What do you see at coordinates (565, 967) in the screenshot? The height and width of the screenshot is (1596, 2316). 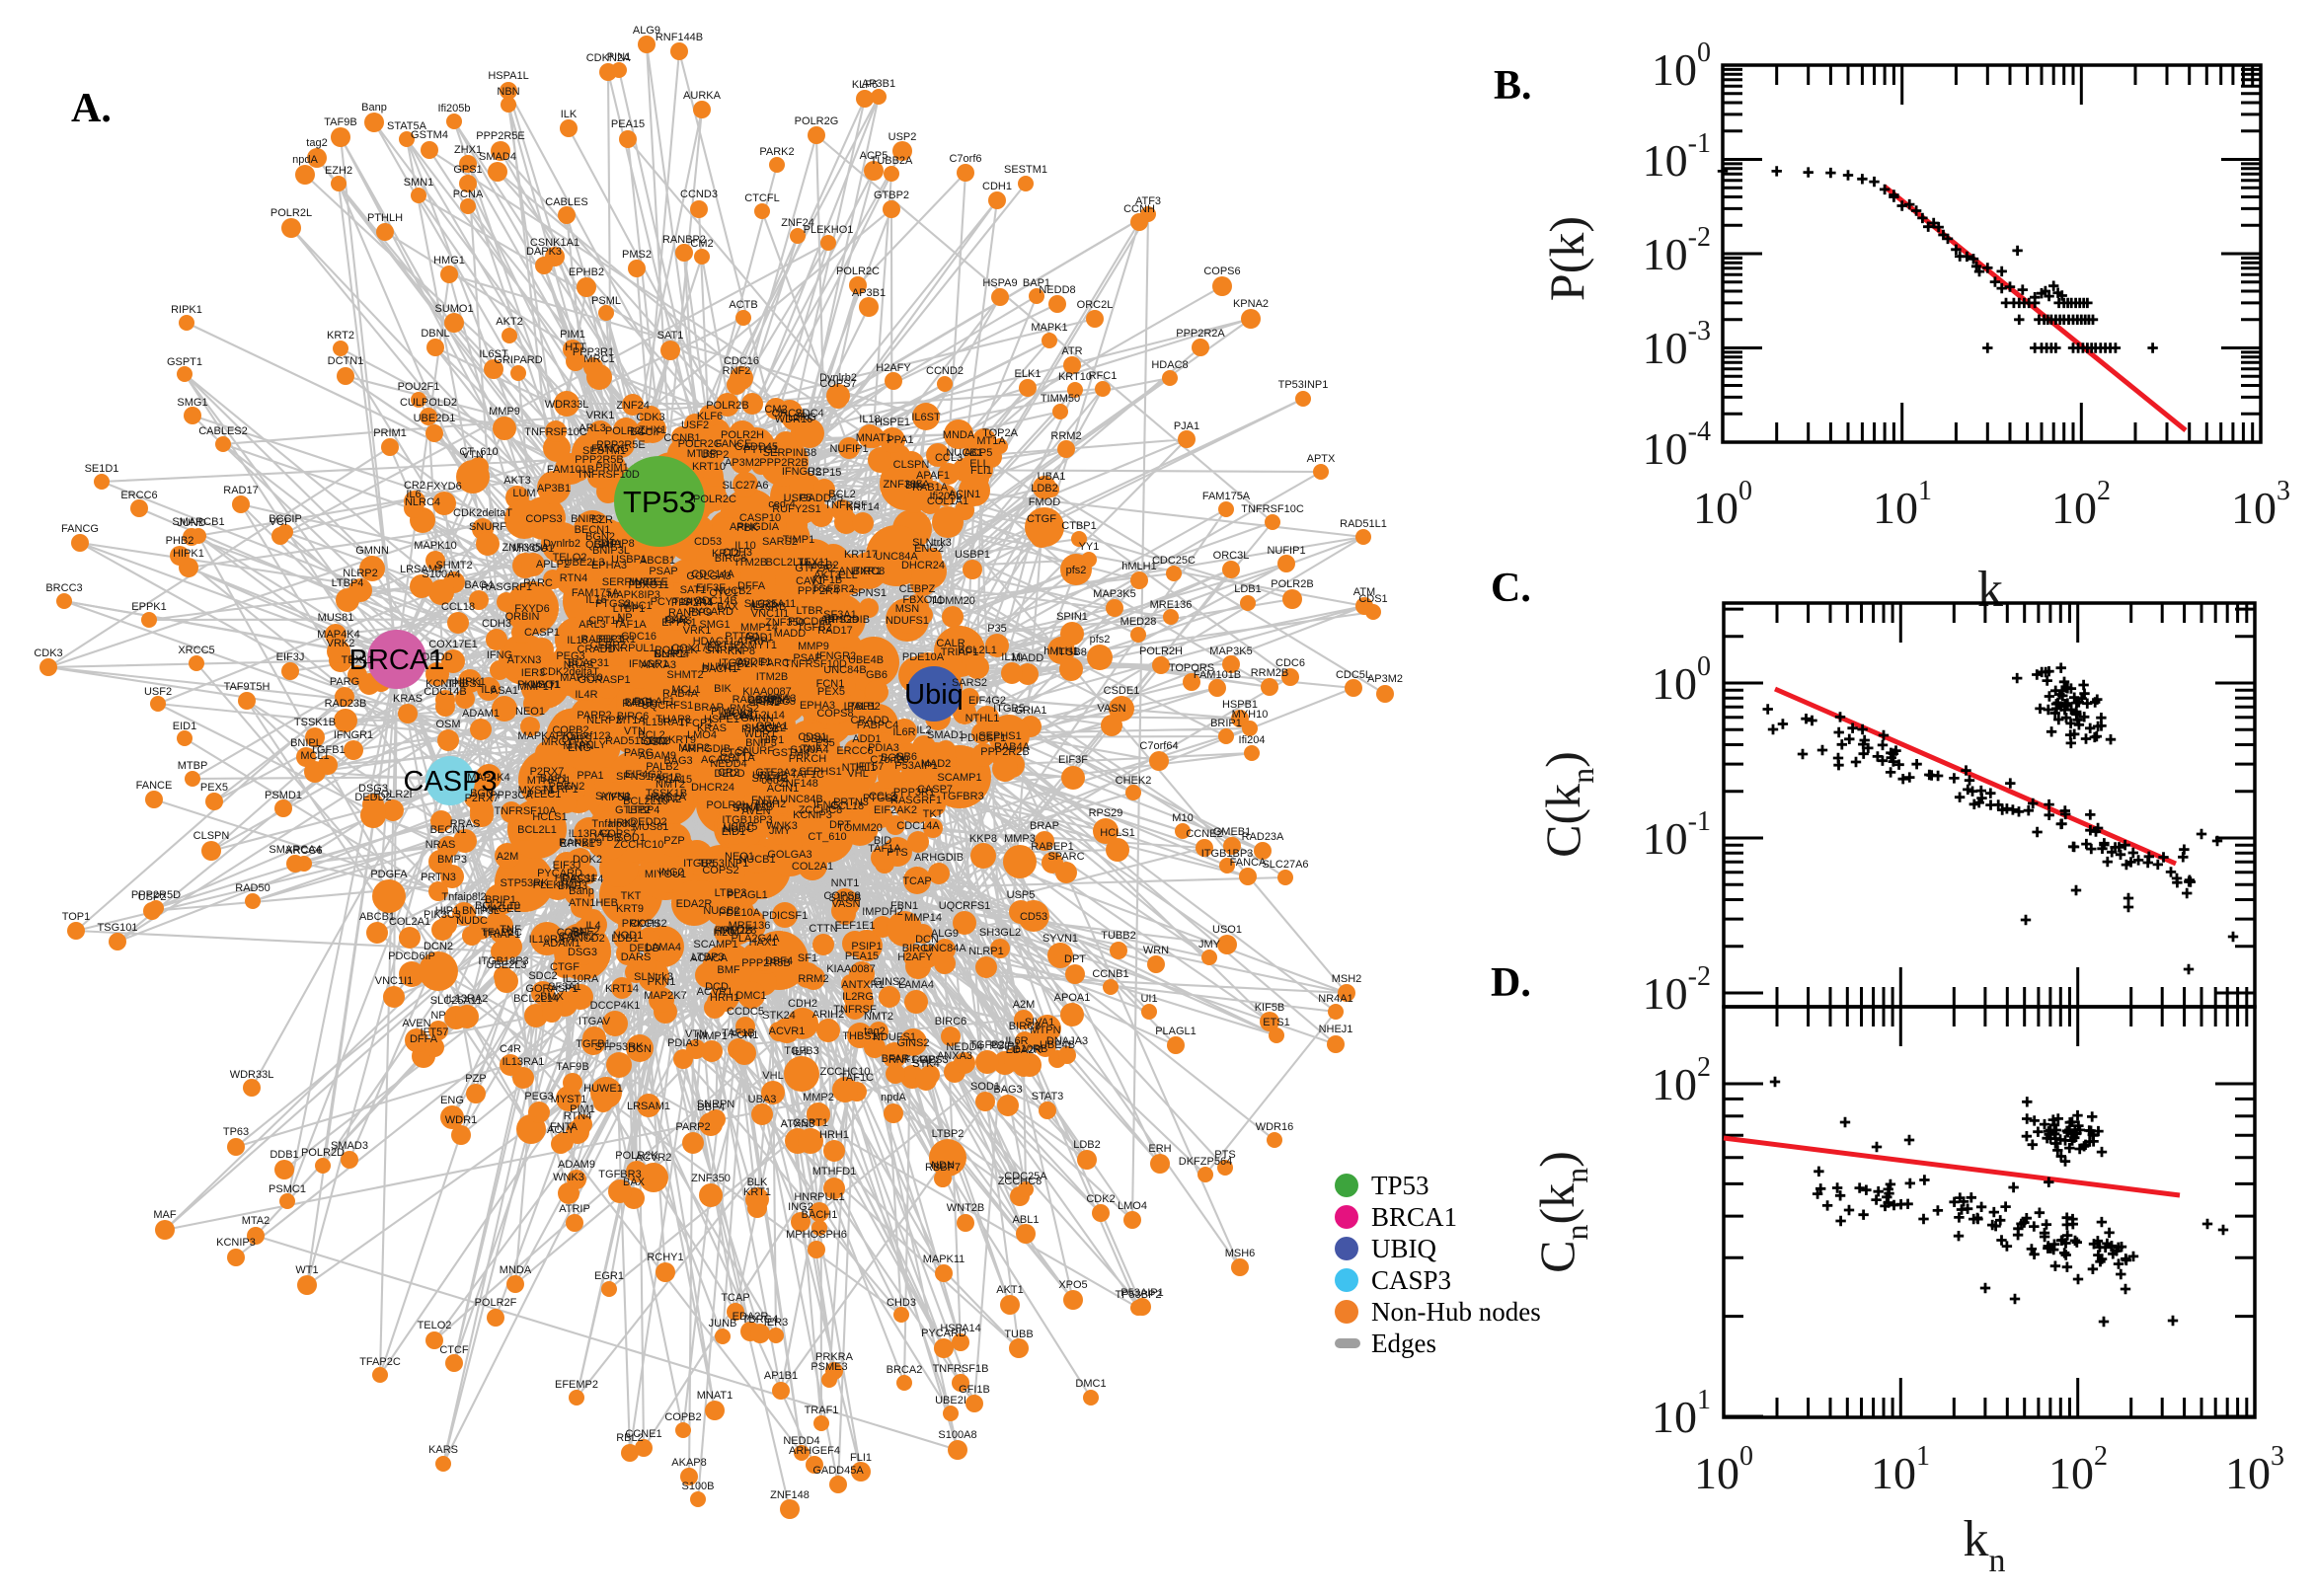 I see `svg-text: CTGF` at bounding box center [565, 967].